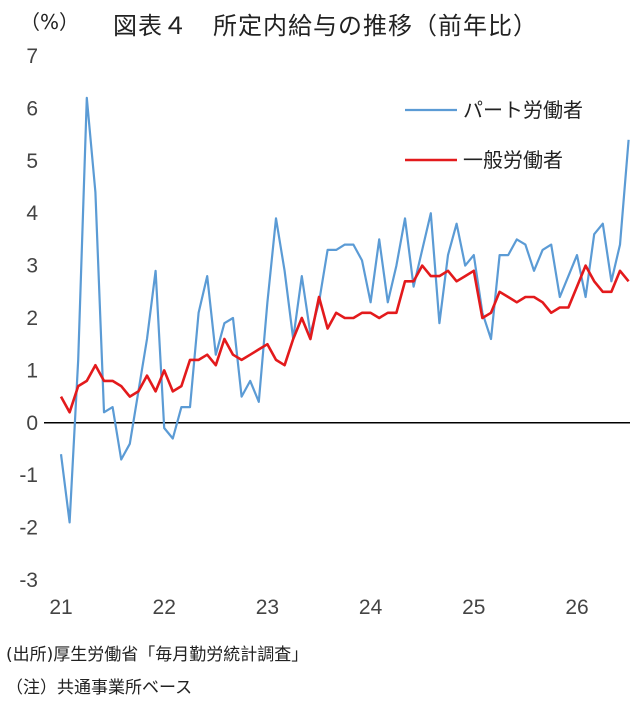 The image size is (635, 701). What do you see at coordinates (318, 607) in the screenshot?
I see `x-axis-ticks: 21 22 23 24 25 26` at bounding box center [318, 607].